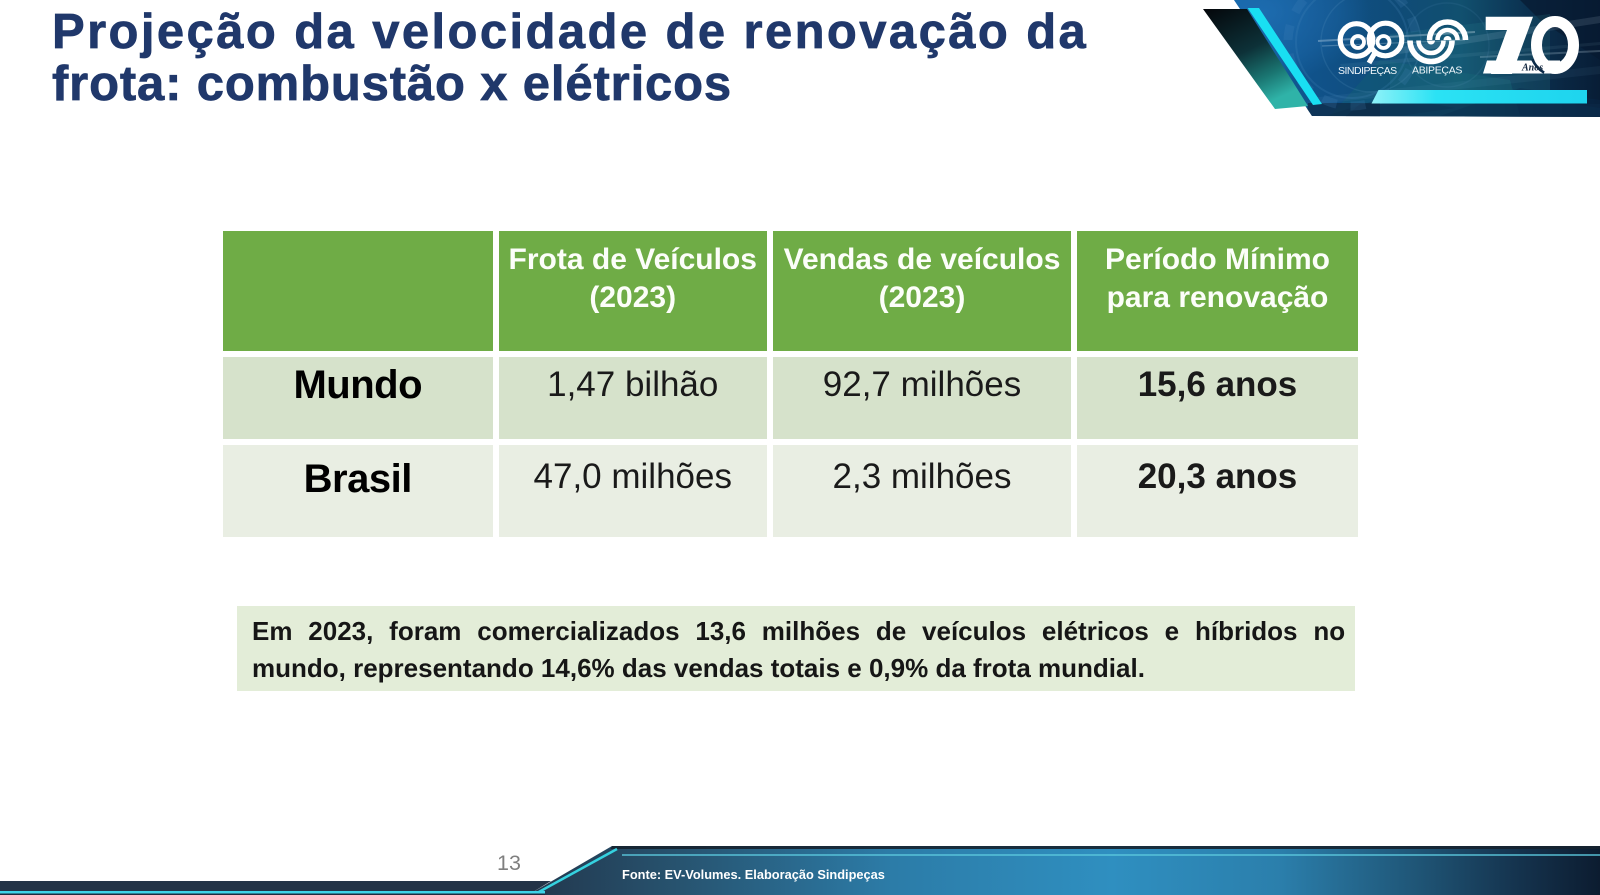 Image resolution: width=1600 pixels, height=895 pixels. Describe the element at coordinates (1437, 71) in the screenshot. I see `svg-text: ABIPEÇAS` at that location.